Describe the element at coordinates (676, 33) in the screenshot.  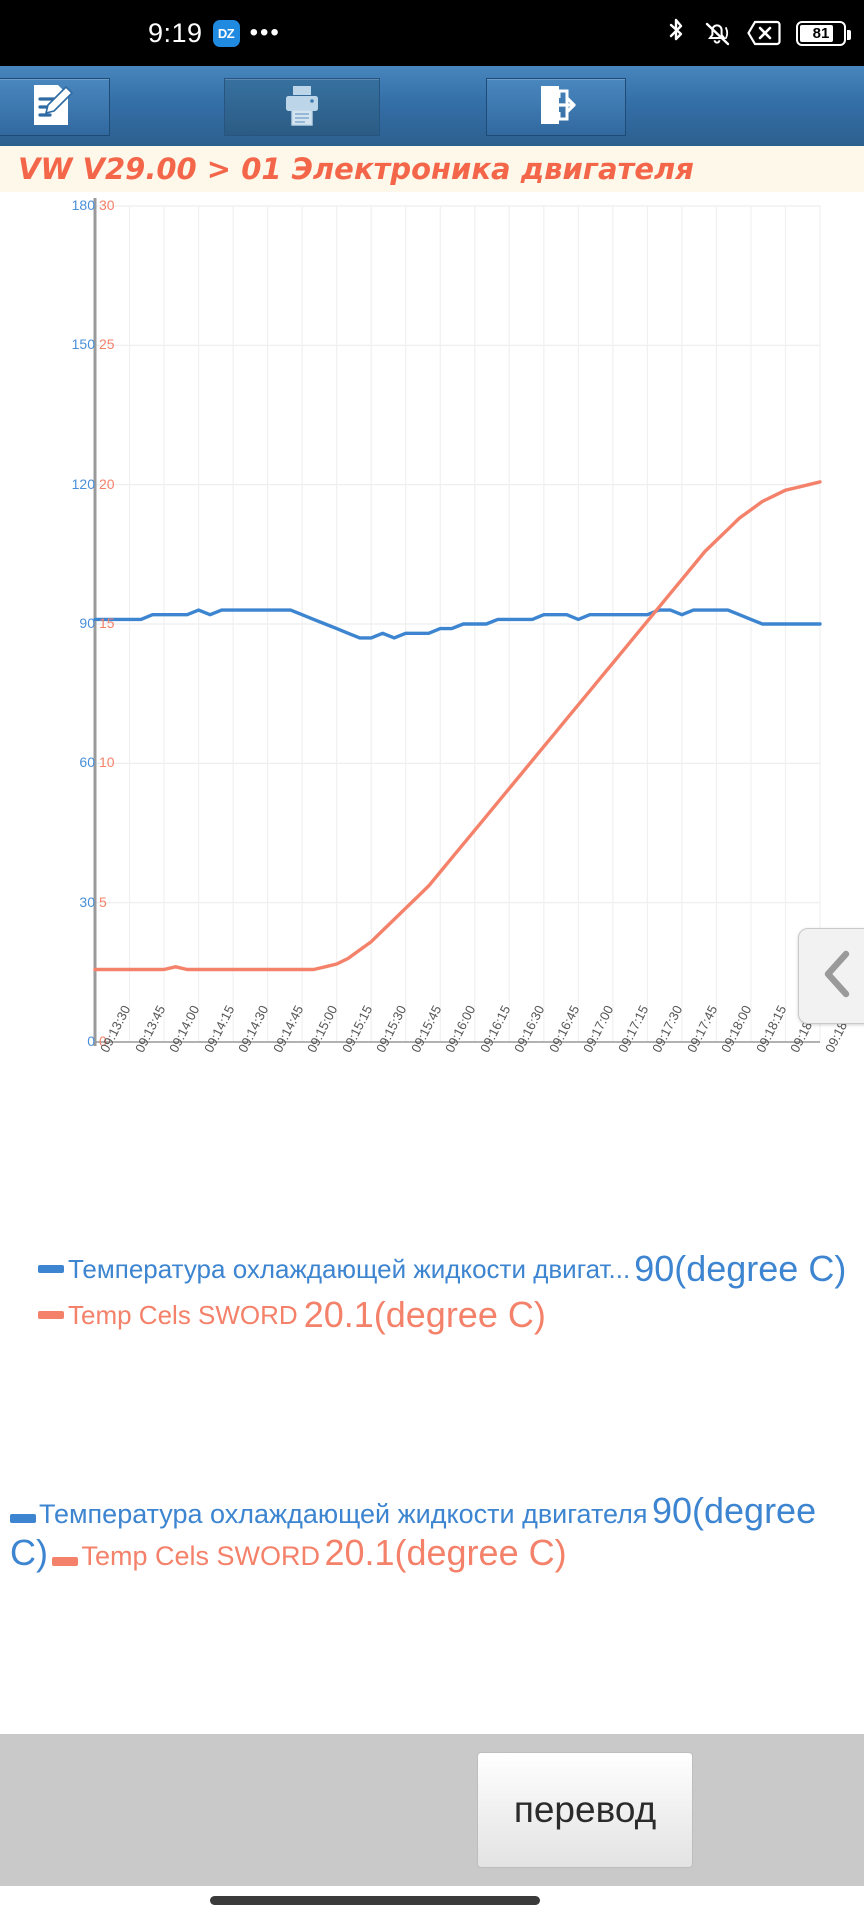
I see `bluetooth-icon` at that location.